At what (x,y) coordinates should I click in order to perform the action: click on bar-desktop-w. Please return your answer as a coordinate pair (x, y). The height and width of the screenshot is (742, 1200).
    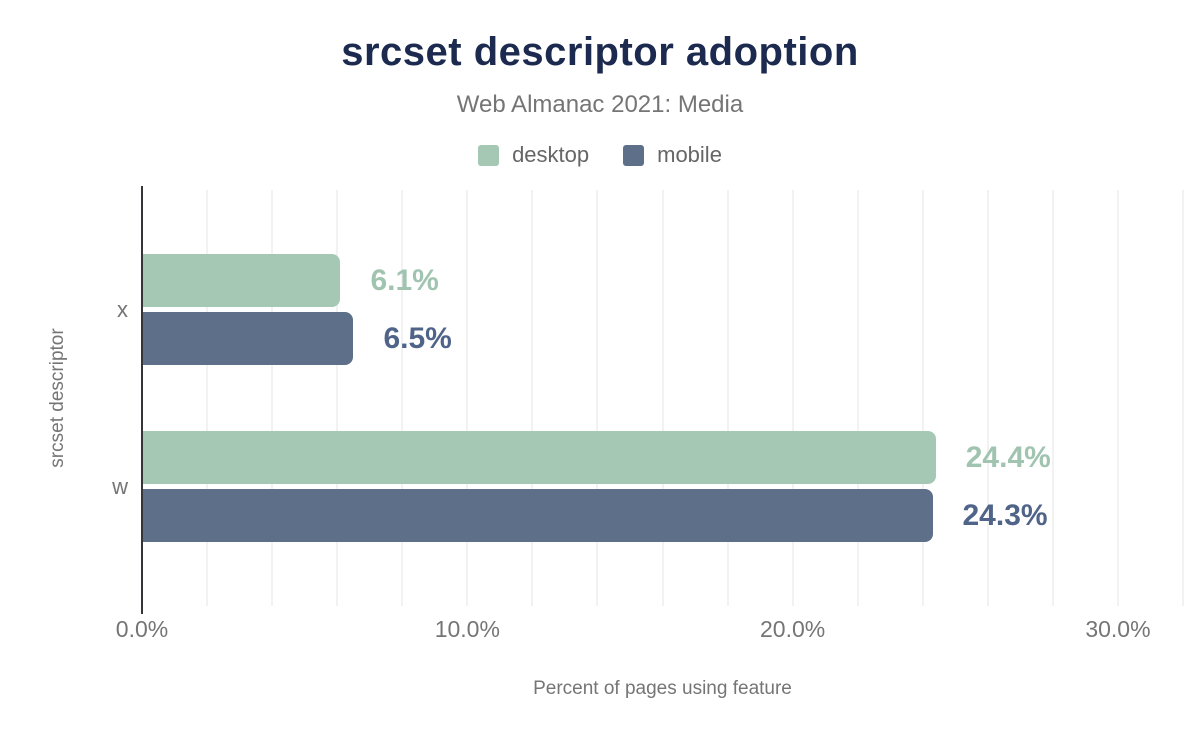
    Looking at the image, I should click on (539, 457).